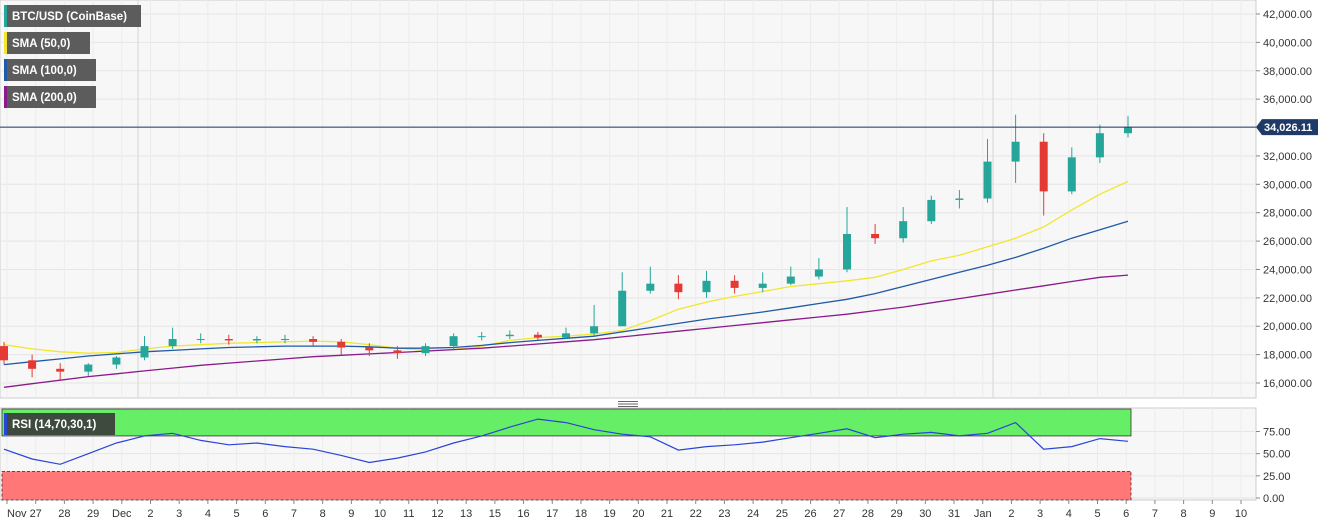 The width and height of the screenshot is (1331, 526). I want to click on x-tick-label: 3, so click(179, 514).